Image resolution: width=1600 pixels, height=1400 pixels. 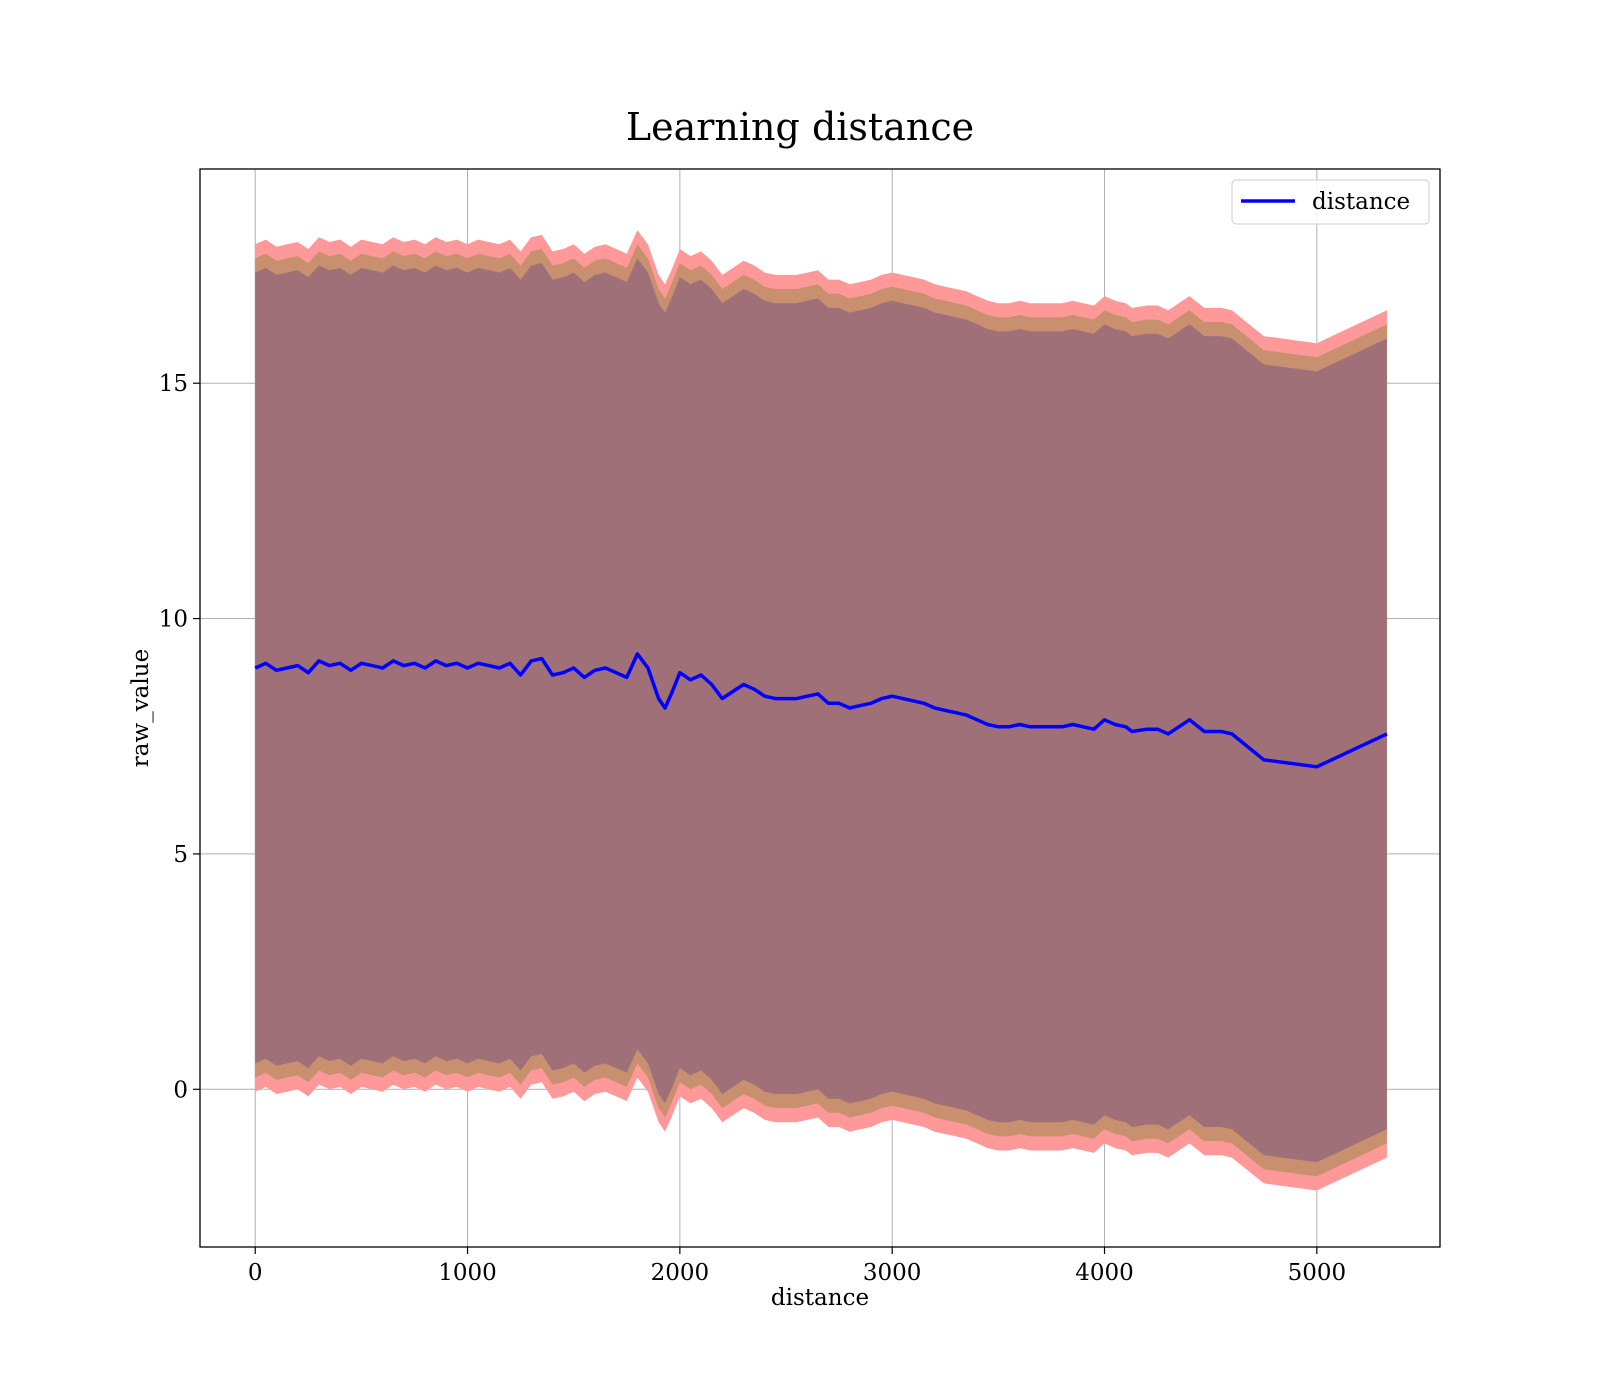 I want to click on x-axis-label: distance, so click(x=820, y=1298).